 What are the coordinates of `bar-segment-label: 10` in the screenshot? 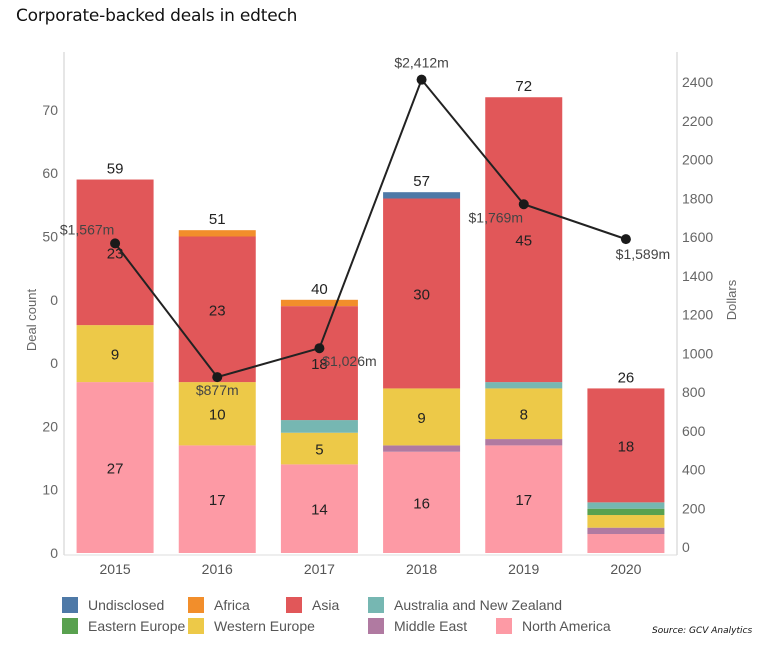 It's located at (217, 415).